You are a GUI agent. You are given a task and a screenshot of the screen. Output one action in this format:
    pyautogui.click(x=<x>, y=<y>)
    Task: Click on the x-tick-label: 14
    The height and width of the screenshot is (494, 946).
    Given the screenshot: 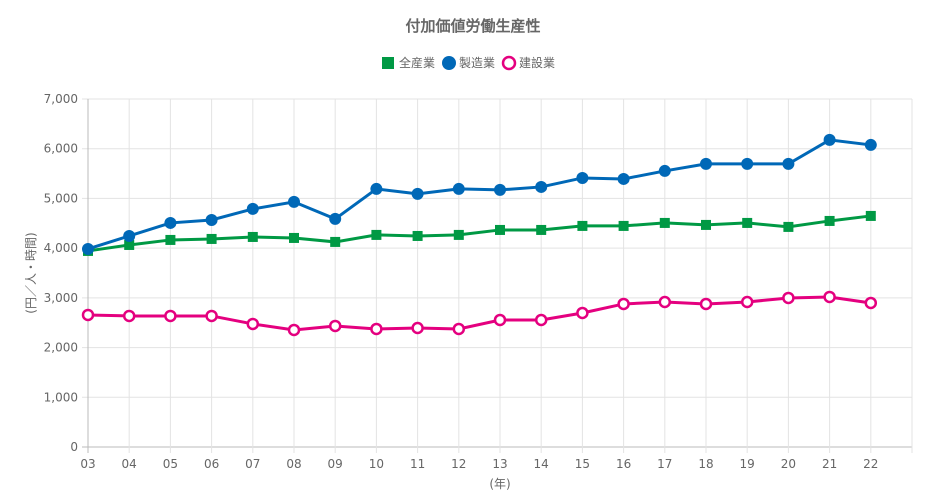 What is the action you would take?
    pyautogui.click(x=541, y=464)
    